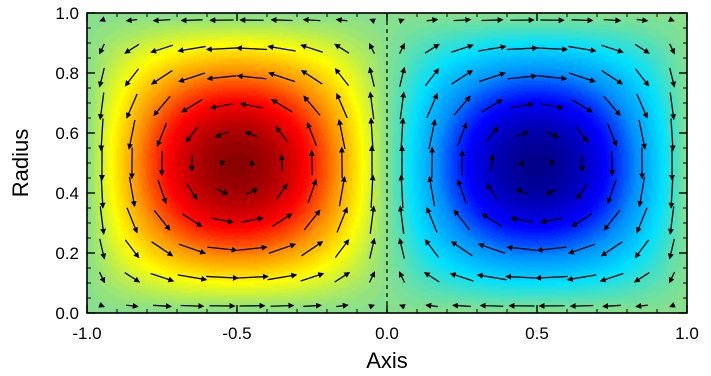 This screenshot has width=711, height=376. What do you see at coordinates (67, 313) in the screenshot?
I see `y-tick-label: 0.0` at bounding box center [67, 313].